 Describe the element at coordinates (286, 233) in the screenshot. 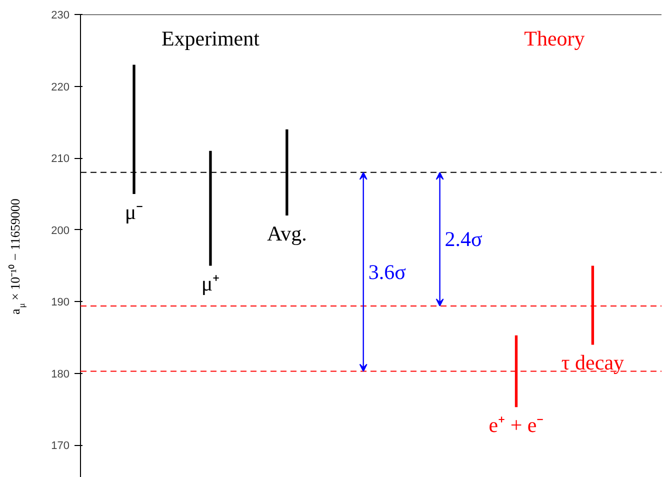

I see `x-tick-label: Avg.` at that location.